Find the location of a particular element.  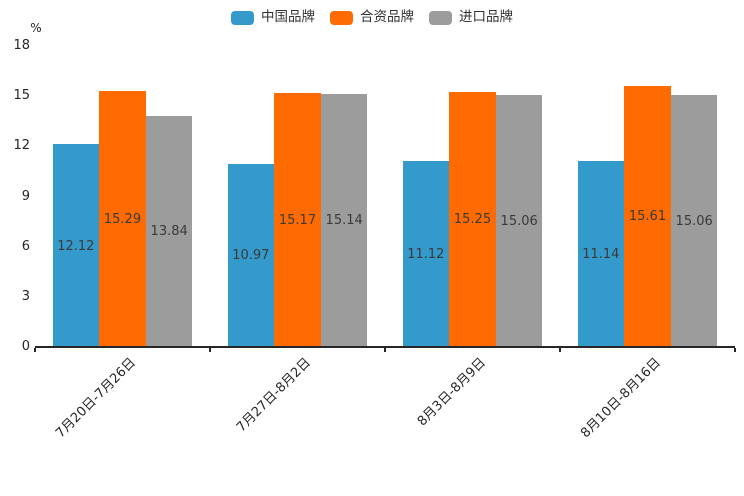

bar-s2-c3 is located at coordinates (694, 221).